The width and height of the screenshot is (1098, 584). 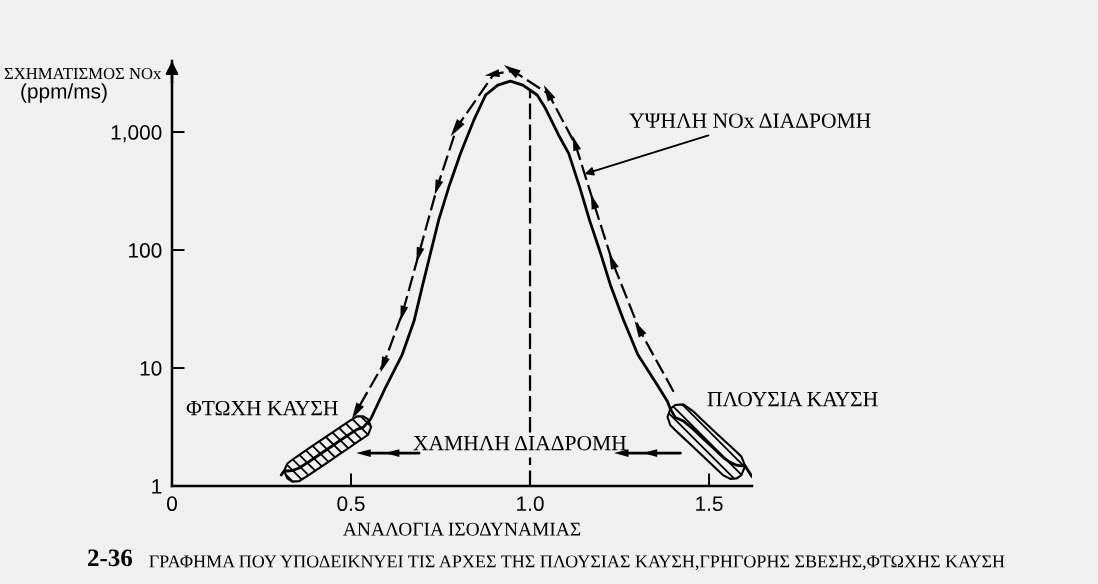 I want to click on y-tick-label: 10, so click(x=151, y=368).